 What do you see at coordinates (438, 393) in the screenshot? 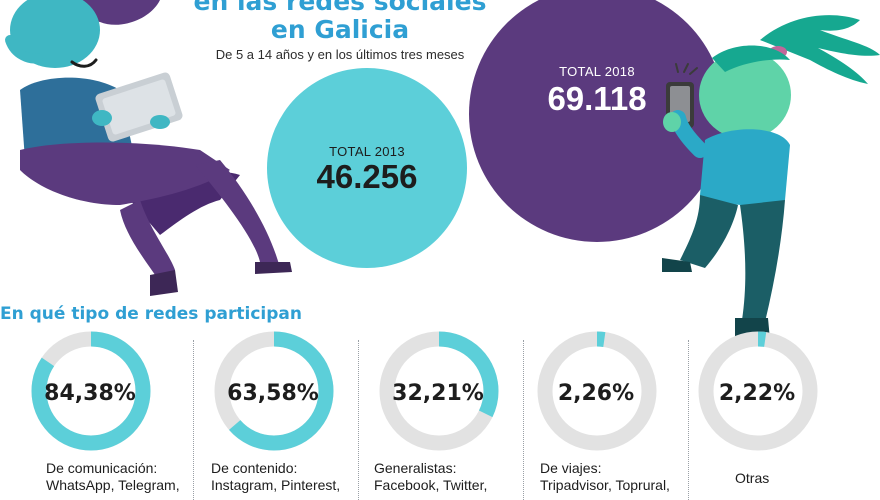
I see `percent-value: 32,21%` at bounding box center [438, 393].